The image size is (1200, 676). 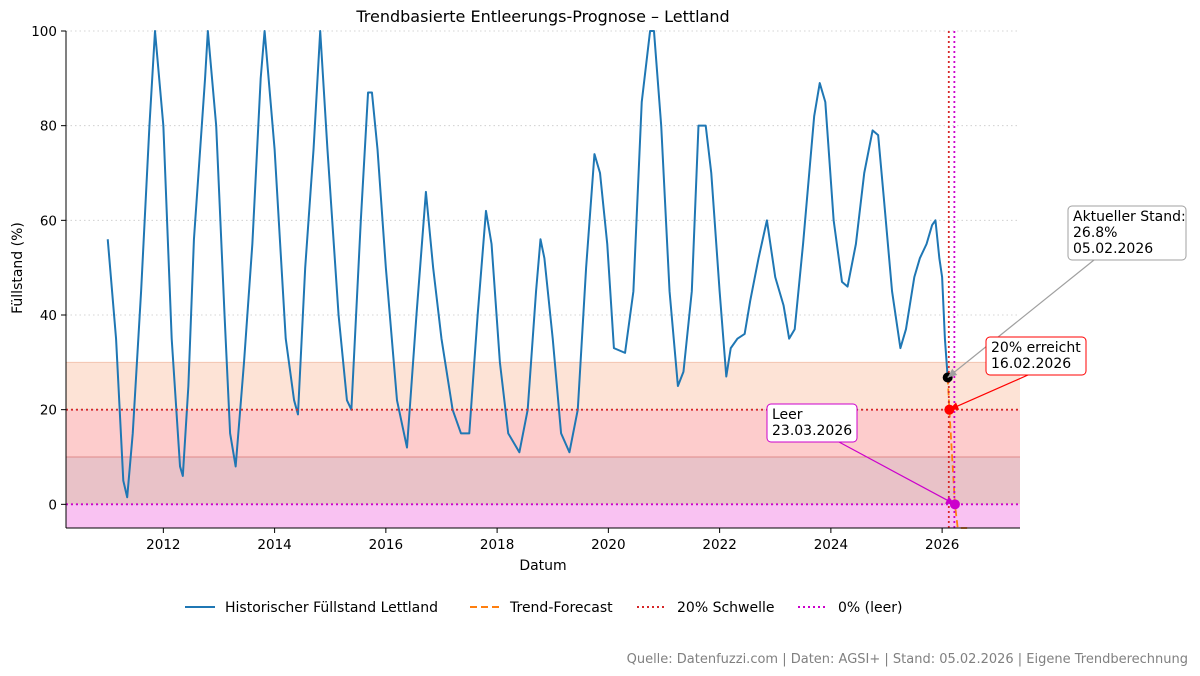 I want to click on y-tick-label-80: 80, so click(x=48, y=127).